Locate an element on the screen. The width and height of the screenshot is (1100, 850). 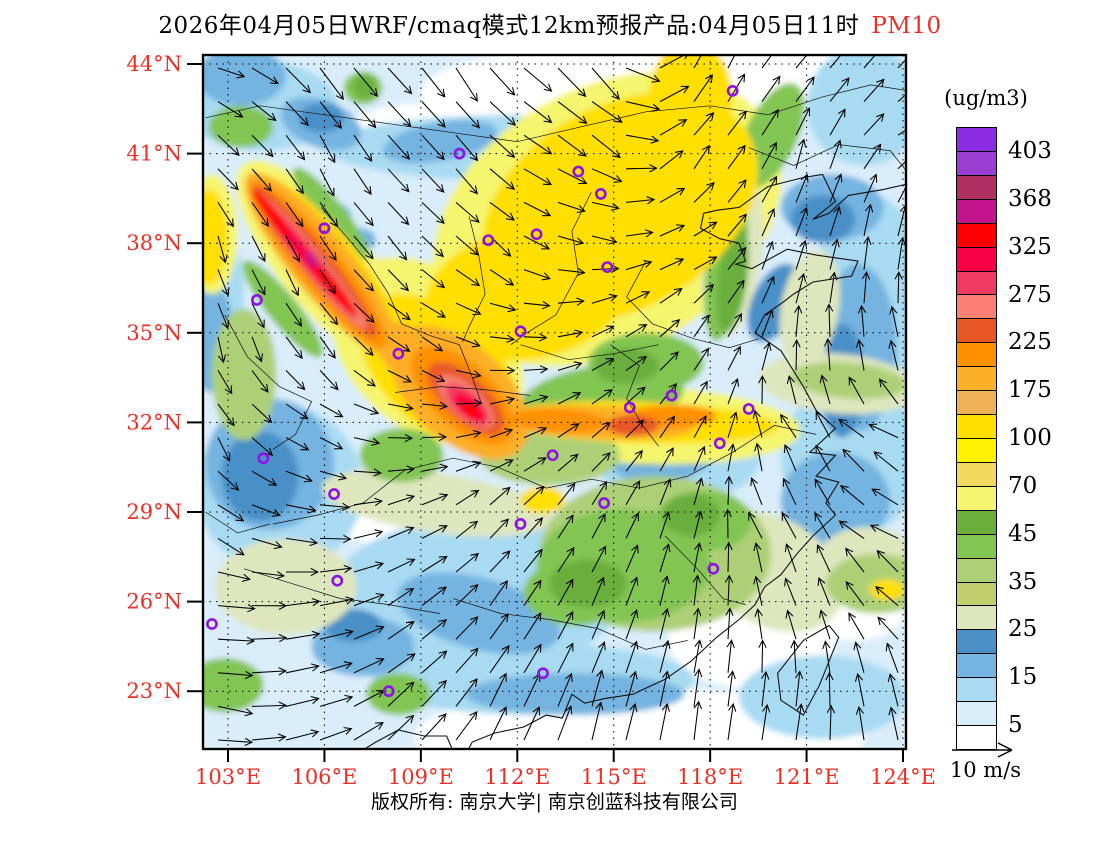
lat-tick-label: 41°N is located at coordinates (154, 154).